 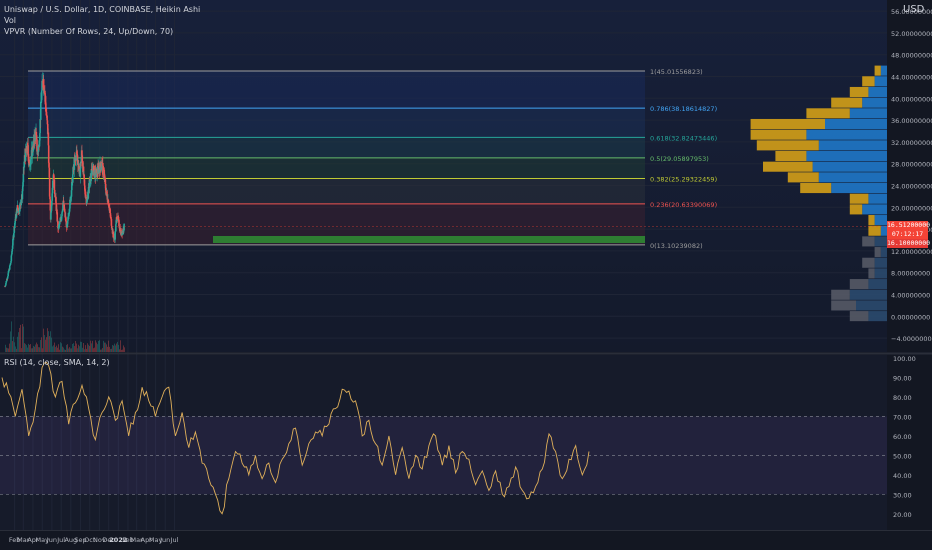 What do you see at coordinates (909, 265) in the screenshot?
I see `price-axis` at bounding box center [909, 265].